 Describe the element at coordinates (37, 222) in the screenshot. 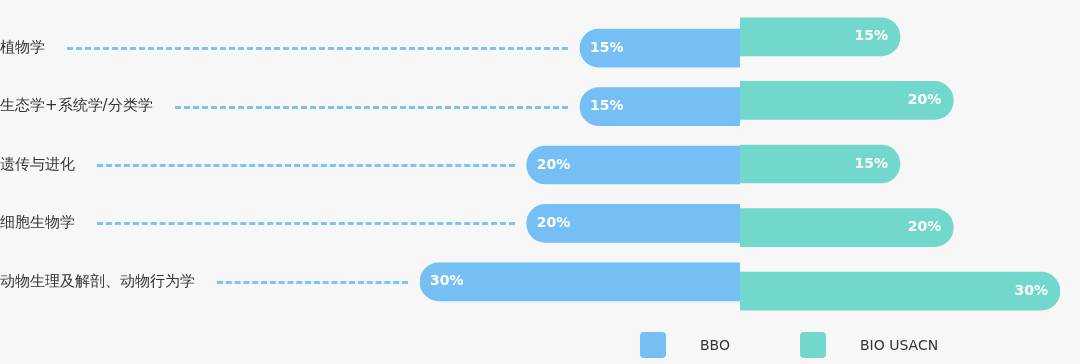

I see `y-tick-label: 细胞生物学` at that location.